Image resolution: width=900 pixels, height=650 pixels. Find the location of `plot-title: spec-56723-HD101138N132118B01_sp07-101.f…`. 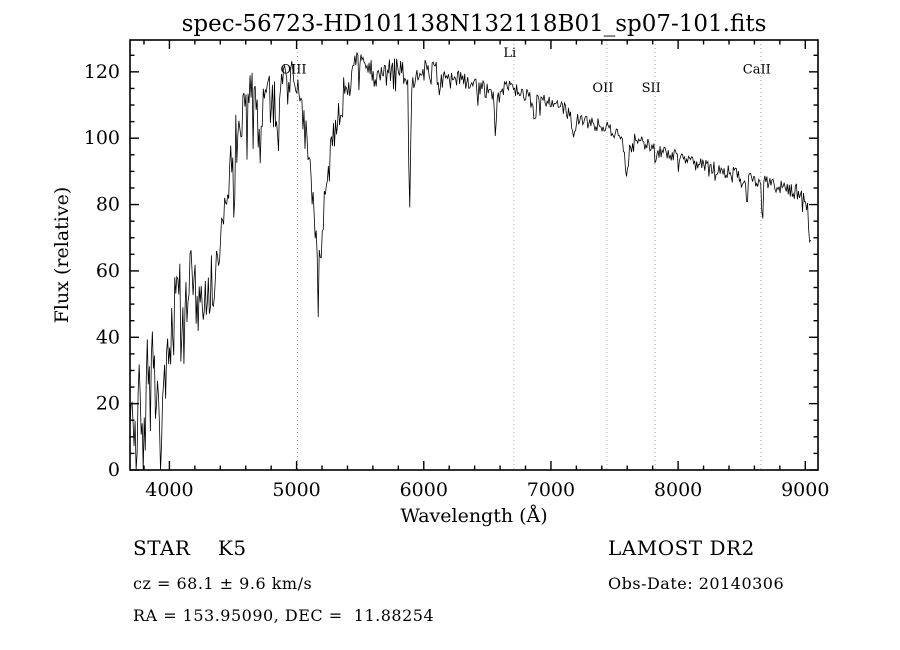

plot-title: spec-56723-HD101138N132118B01_sp07-101.f… is located at coordinates (474, 24).